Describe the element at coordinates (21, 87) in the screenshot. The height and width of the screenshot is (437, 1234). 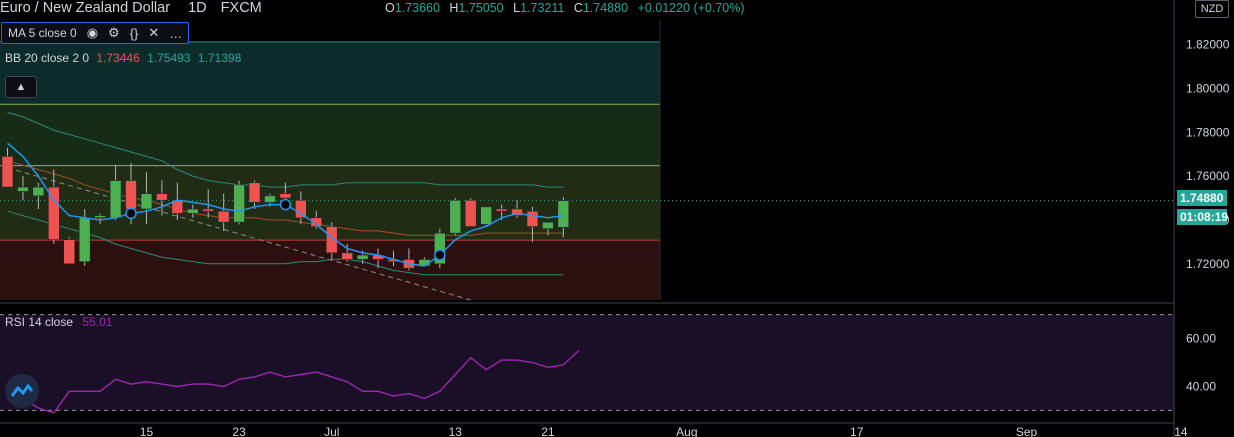
I see `collapse-legend-button: ▲` at that location.